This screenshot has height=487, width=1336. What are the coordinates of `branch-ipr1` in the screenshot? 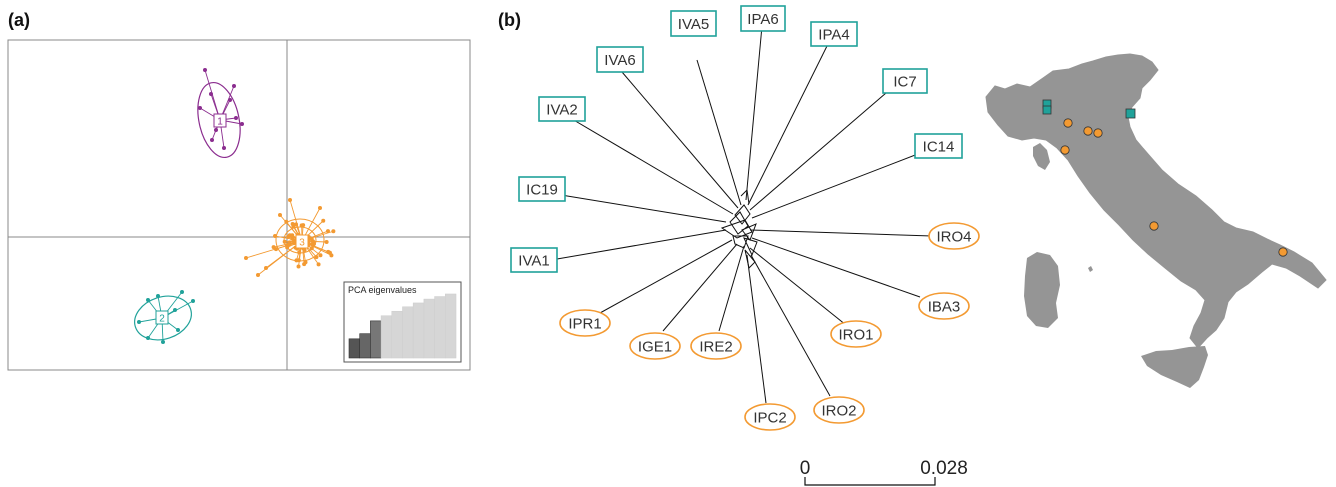 It's located at (666, 276).